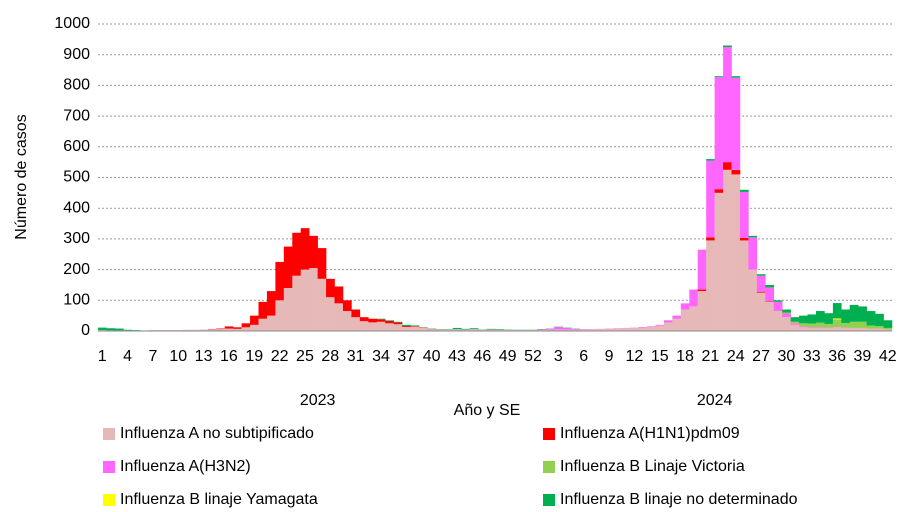 This screenshot has height=512, width=903. I want to click on x-tick-label: 18, so click(685, 356).